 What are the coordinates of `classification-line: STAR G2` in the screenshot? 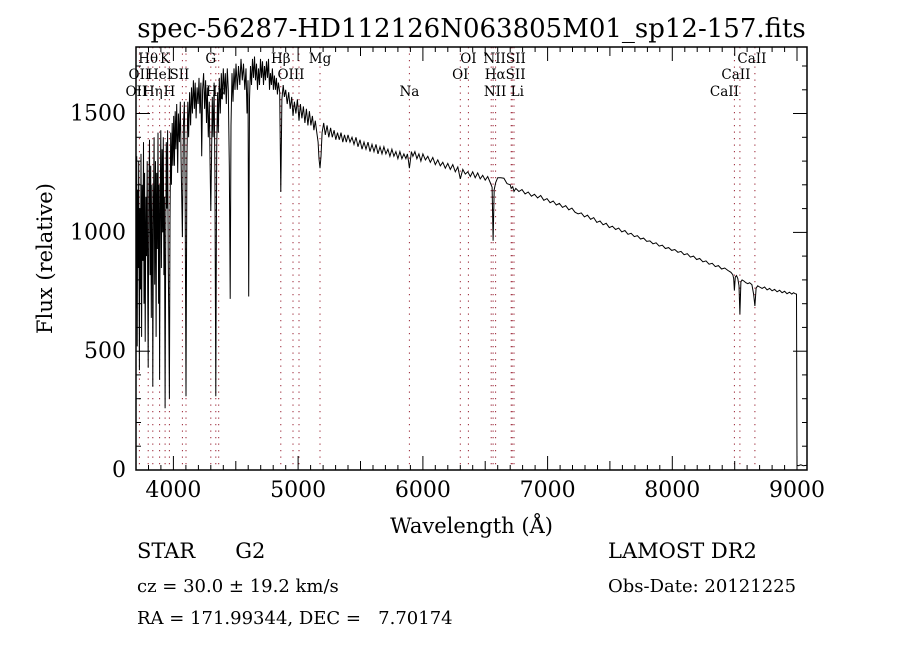 It's located at (201, 551).